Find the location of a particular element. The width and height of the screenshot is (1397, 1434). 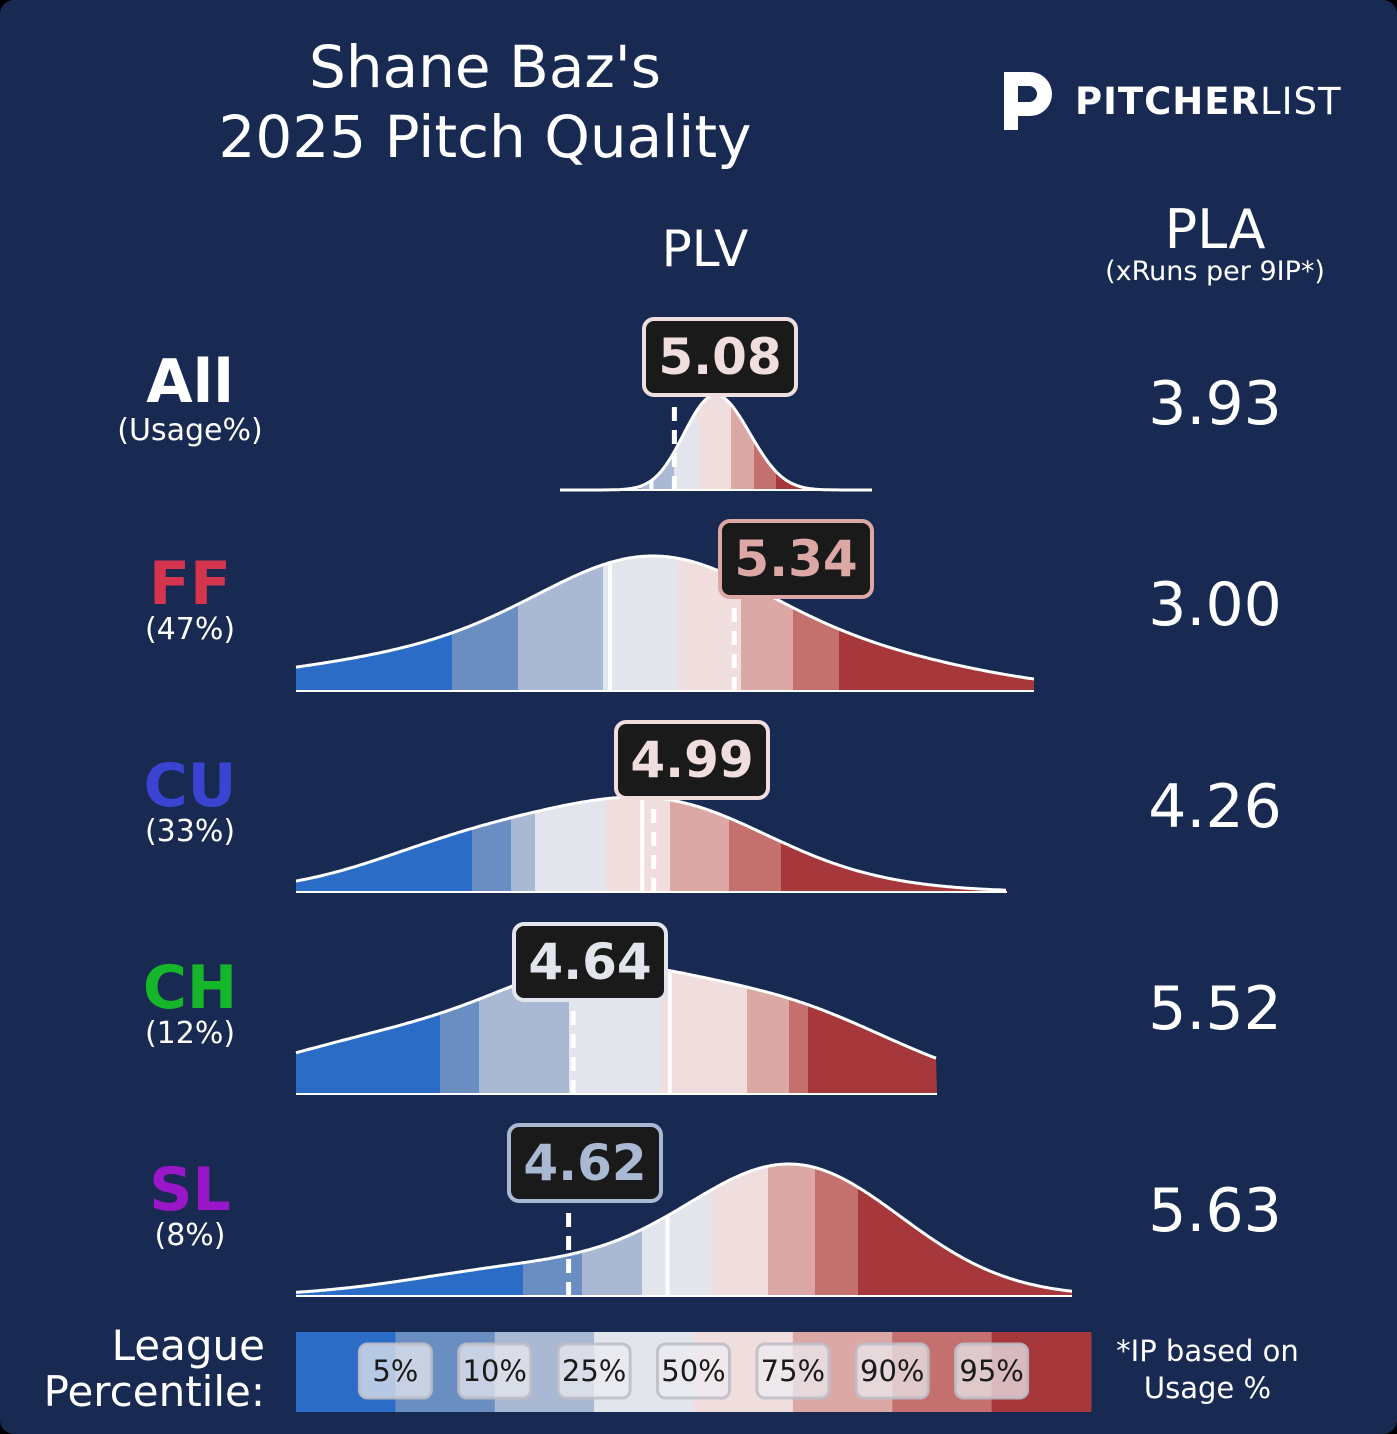

pitch-usage-ff: (47%) is located at coordinates (190, 629).